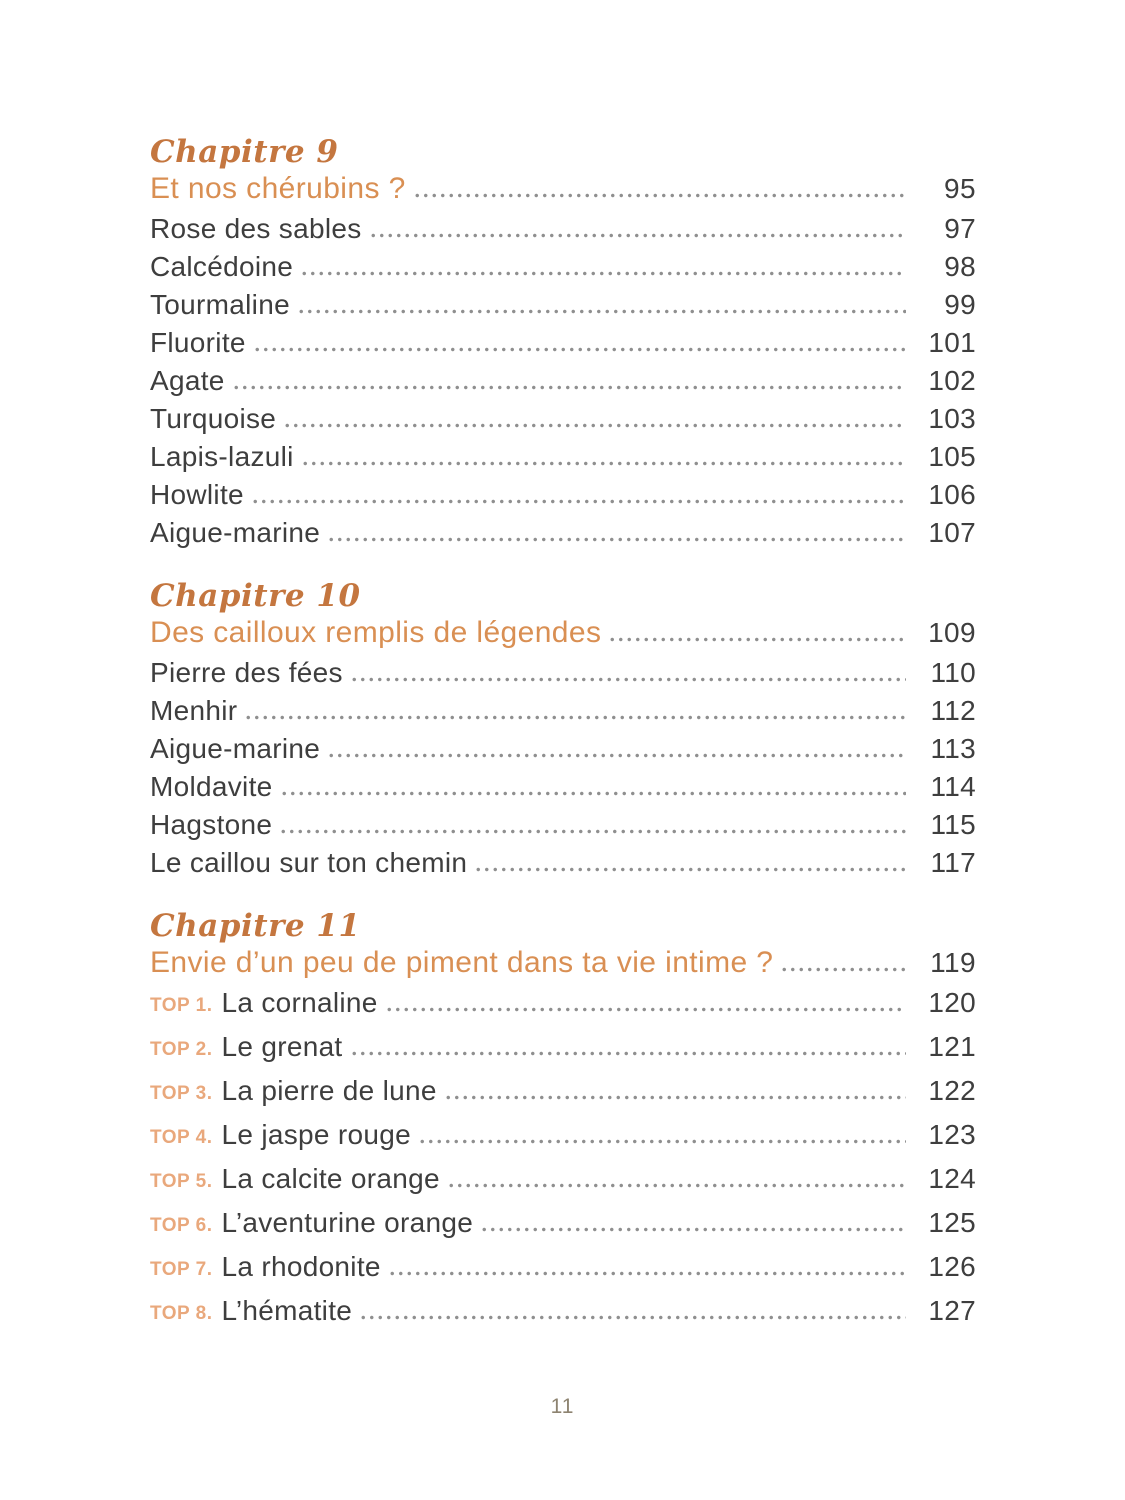  I want to click on page-number: 126, so click(952, 1266).